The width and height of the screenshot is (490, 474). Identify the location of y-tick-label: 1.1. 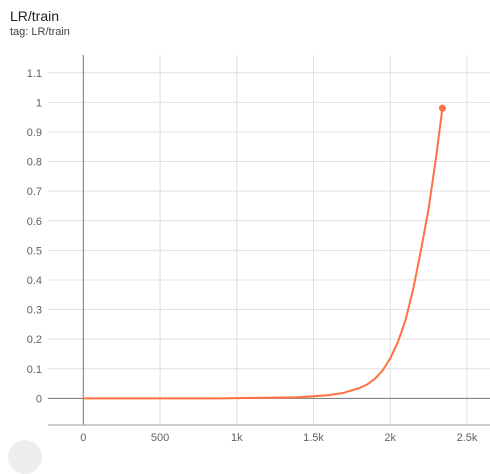
(34, 74).